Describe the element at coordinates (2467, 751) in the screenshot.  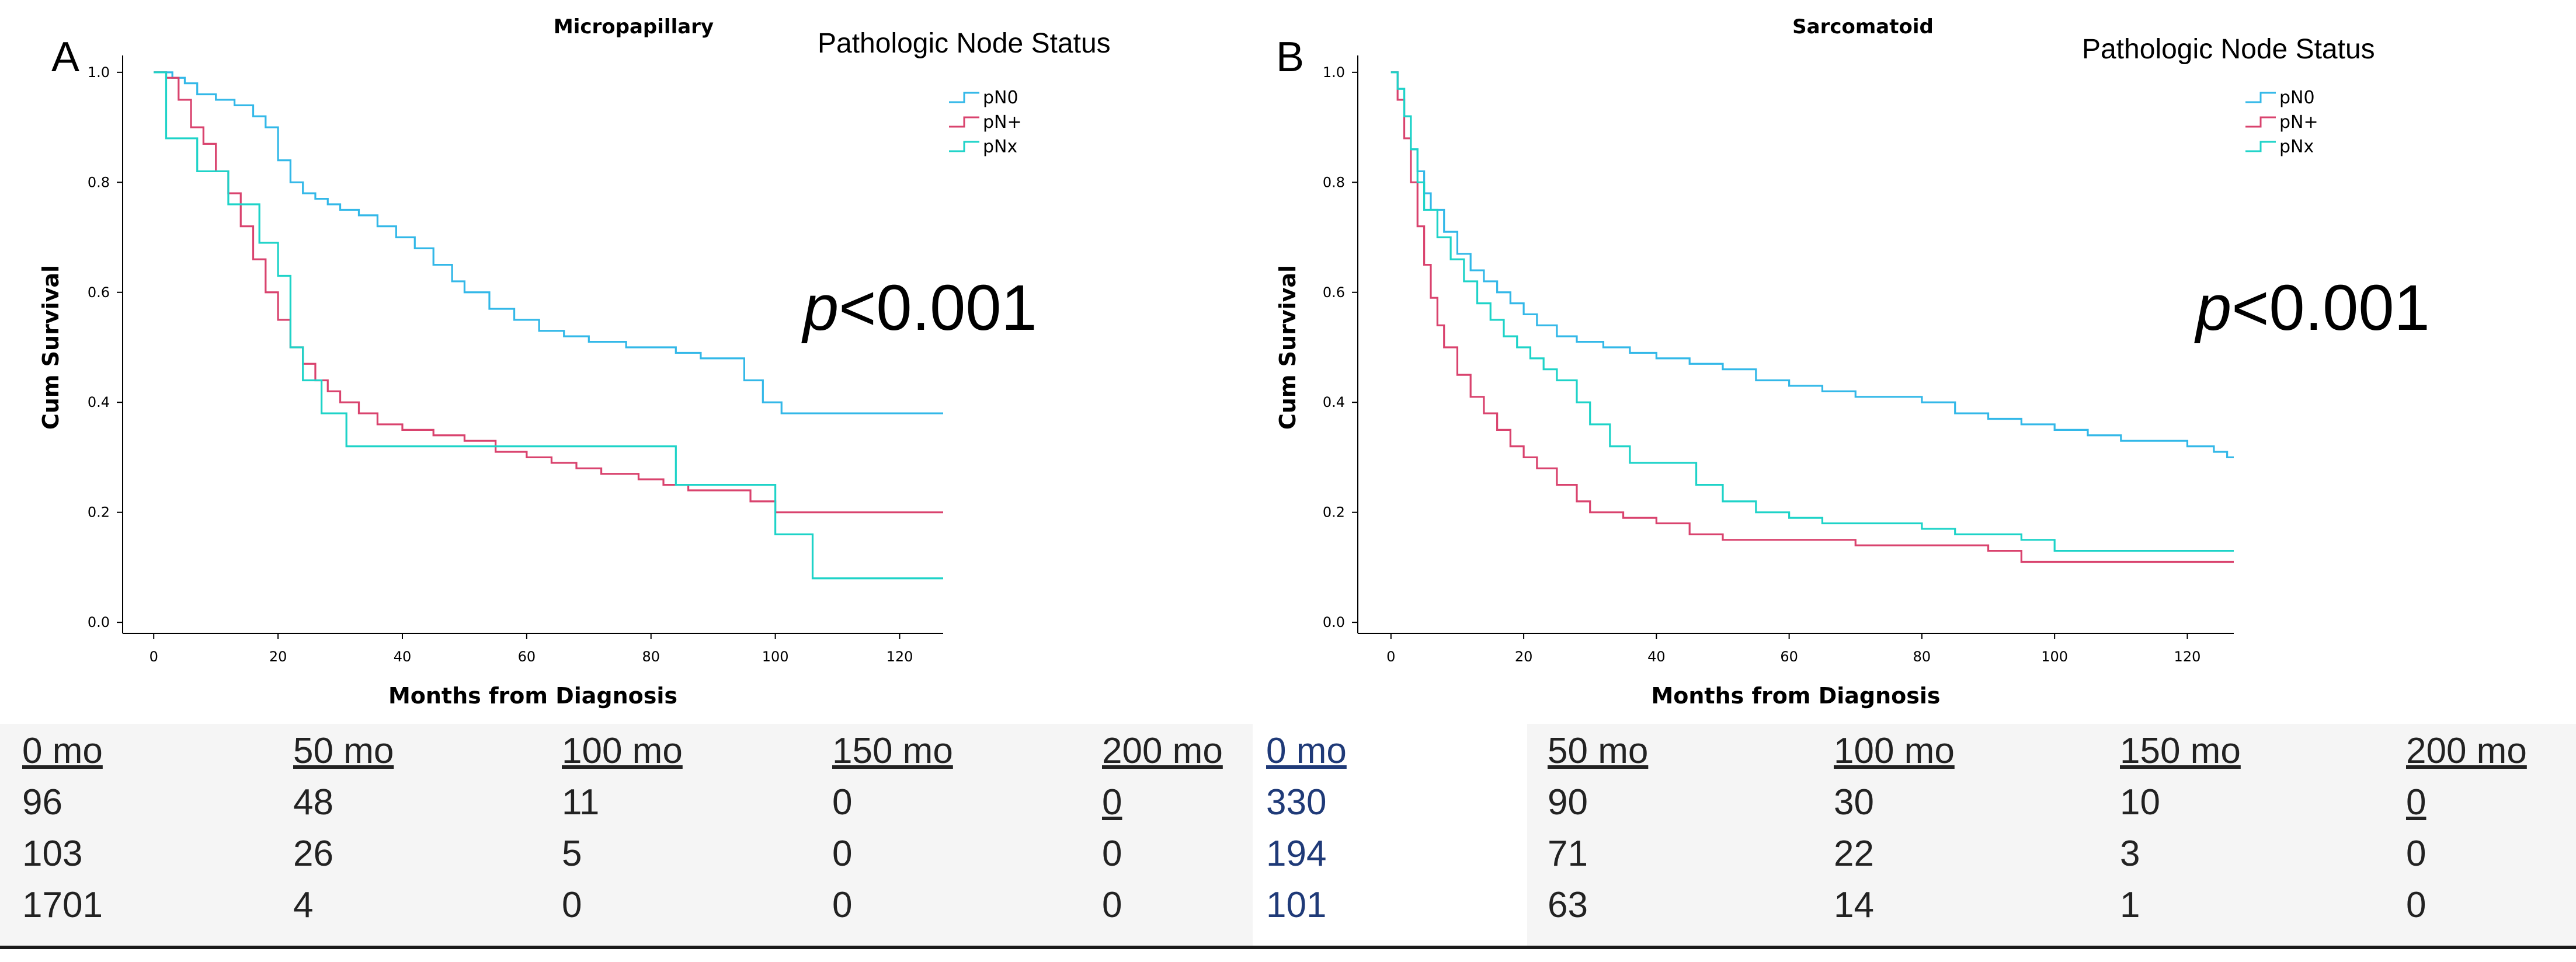
I see `risk-header-right: 200 mo` at that location.